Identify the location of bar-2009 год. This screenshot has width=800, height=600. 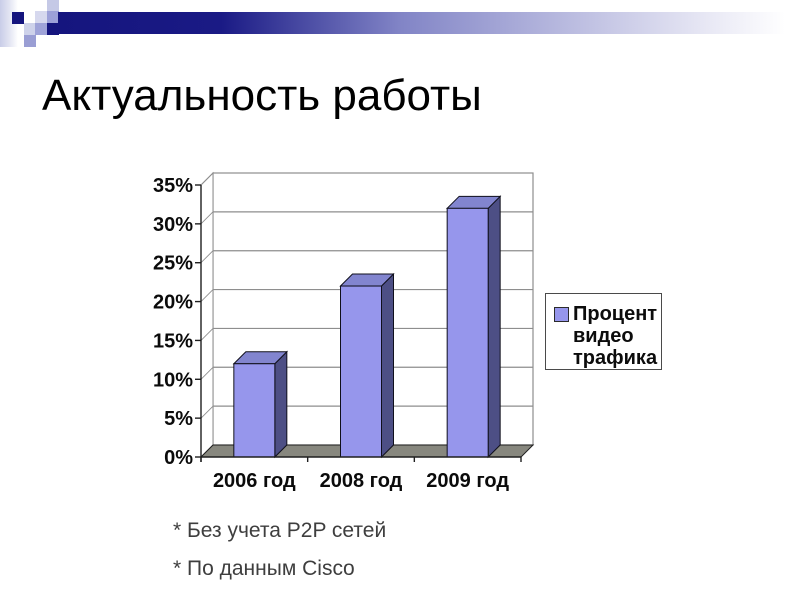
(473, 327).